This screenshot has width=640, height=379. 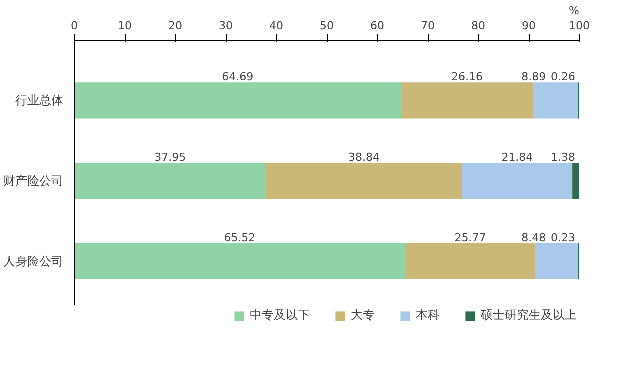 What do you see at coordinates (280, 315) in the screenshot?
I see `legend-label: 中专及以下` at bounding box center [280, 315].